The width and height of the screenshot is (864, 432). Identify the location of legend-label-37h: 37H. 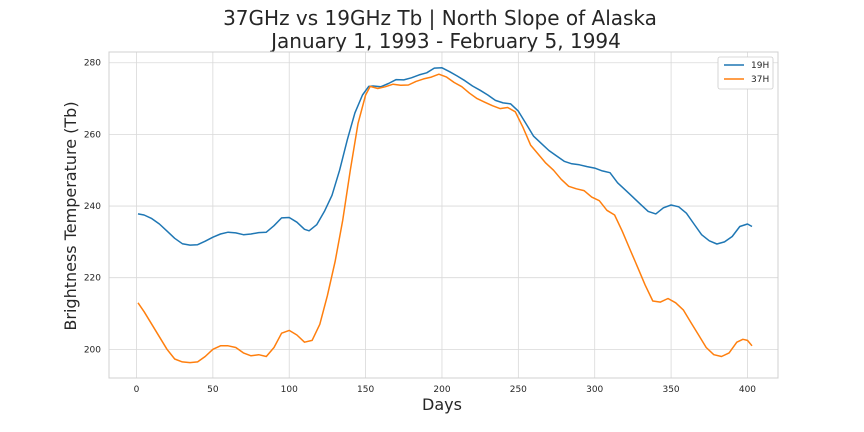
(760, 80).